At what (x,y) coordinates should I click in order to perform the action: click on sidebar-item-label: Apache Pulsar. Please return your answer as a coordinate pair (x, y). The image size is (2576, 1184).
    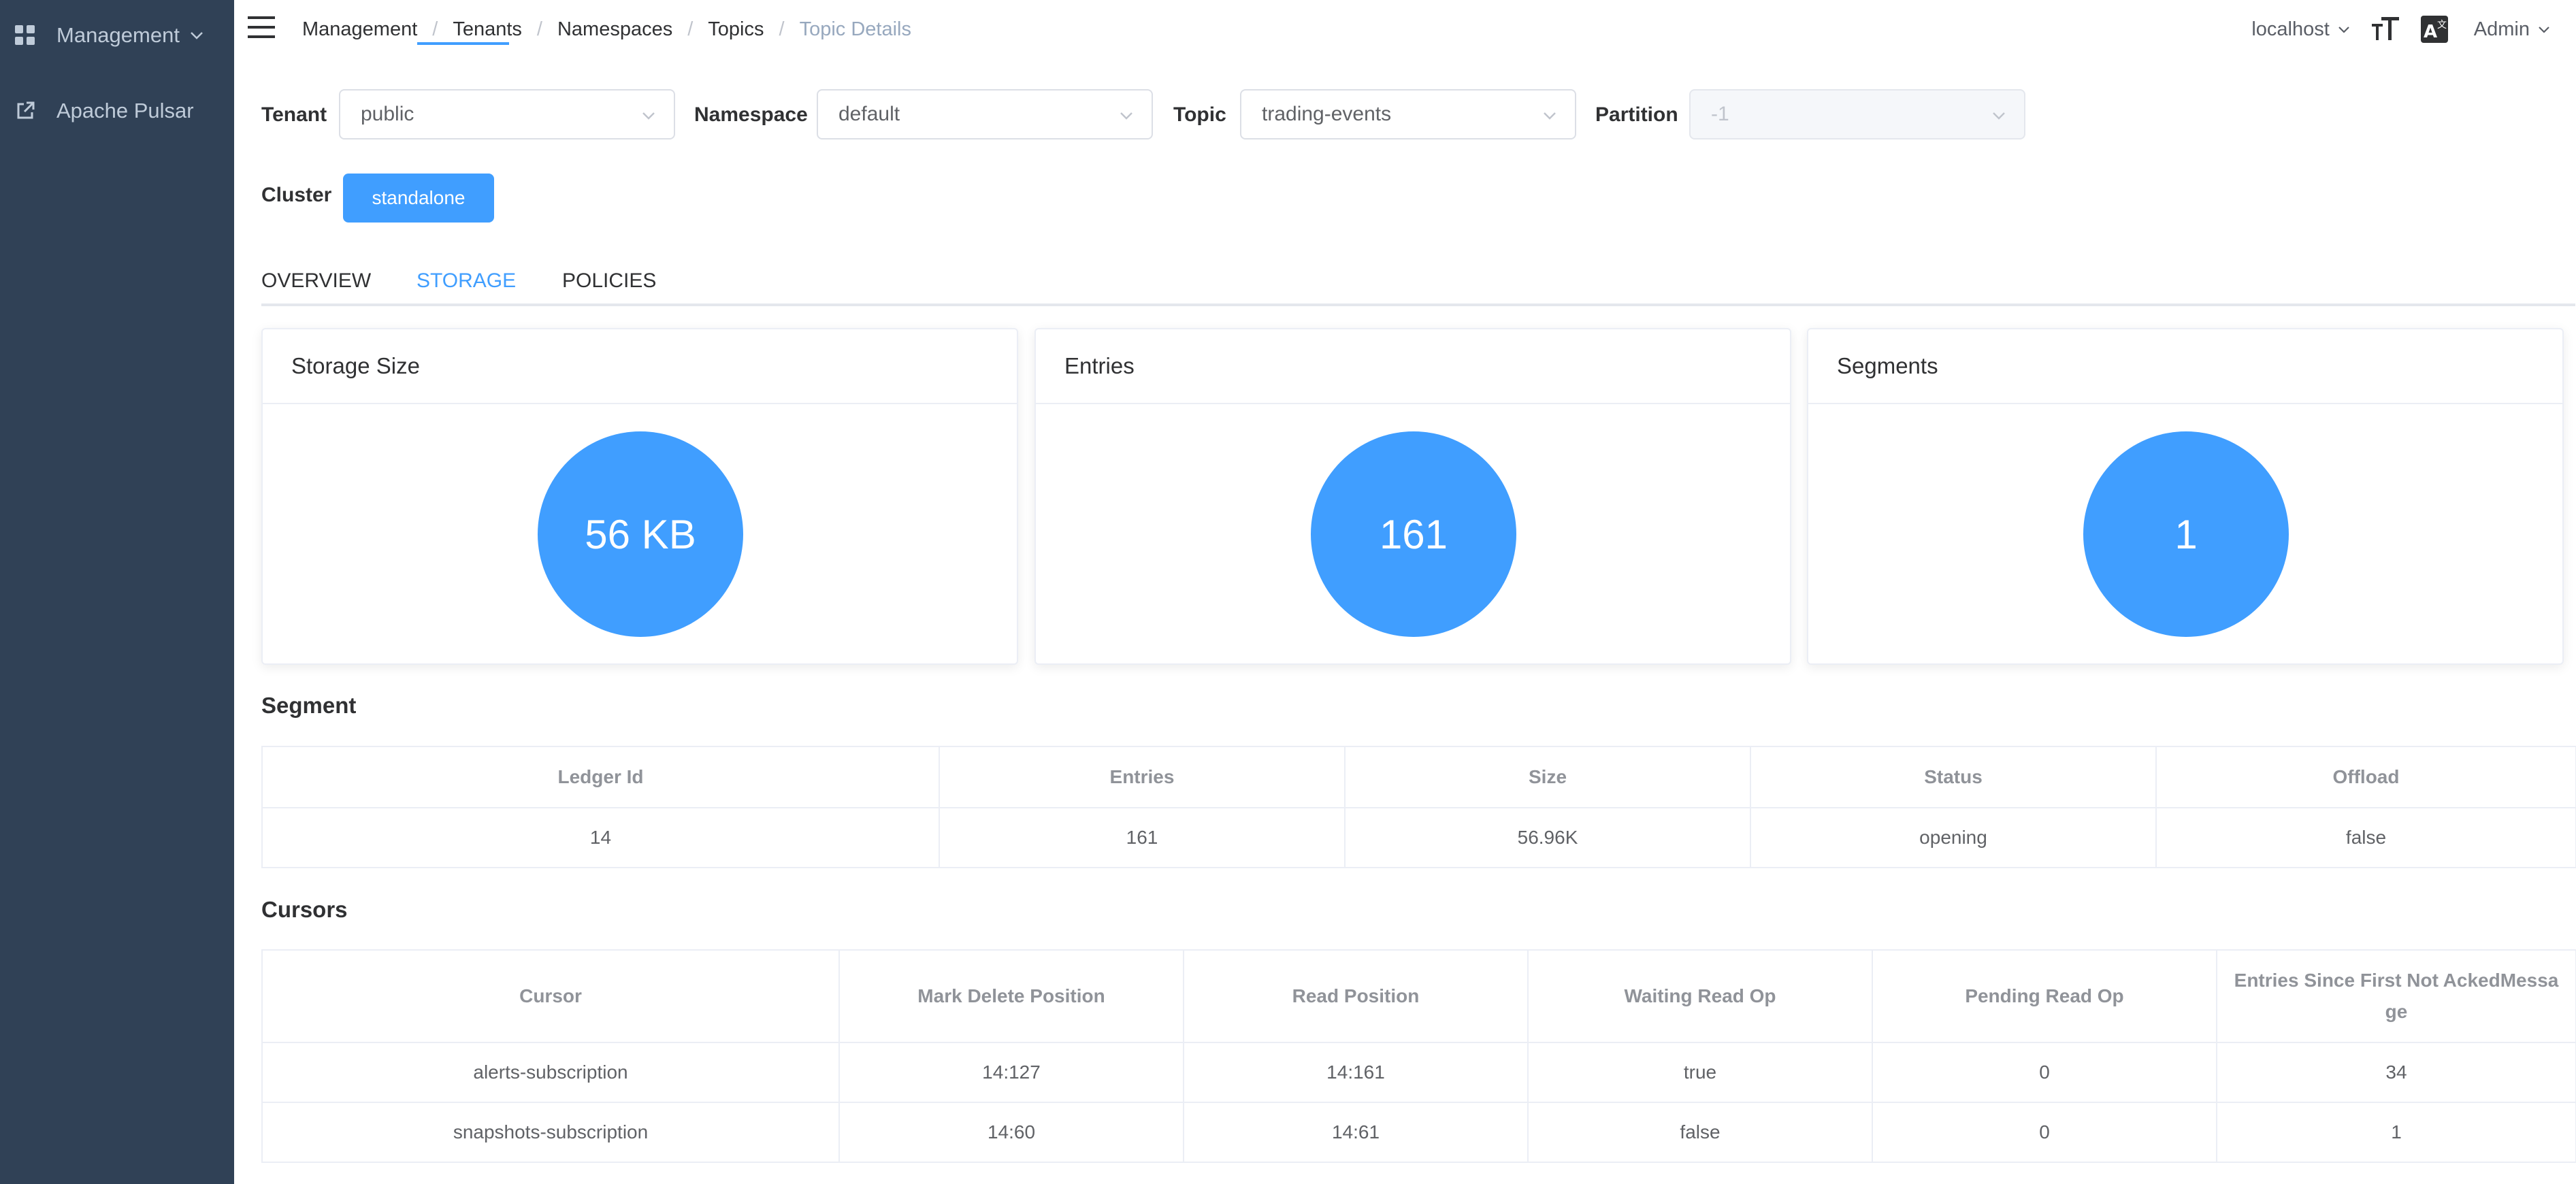
    Looking at the image, I should click on (125, 110).